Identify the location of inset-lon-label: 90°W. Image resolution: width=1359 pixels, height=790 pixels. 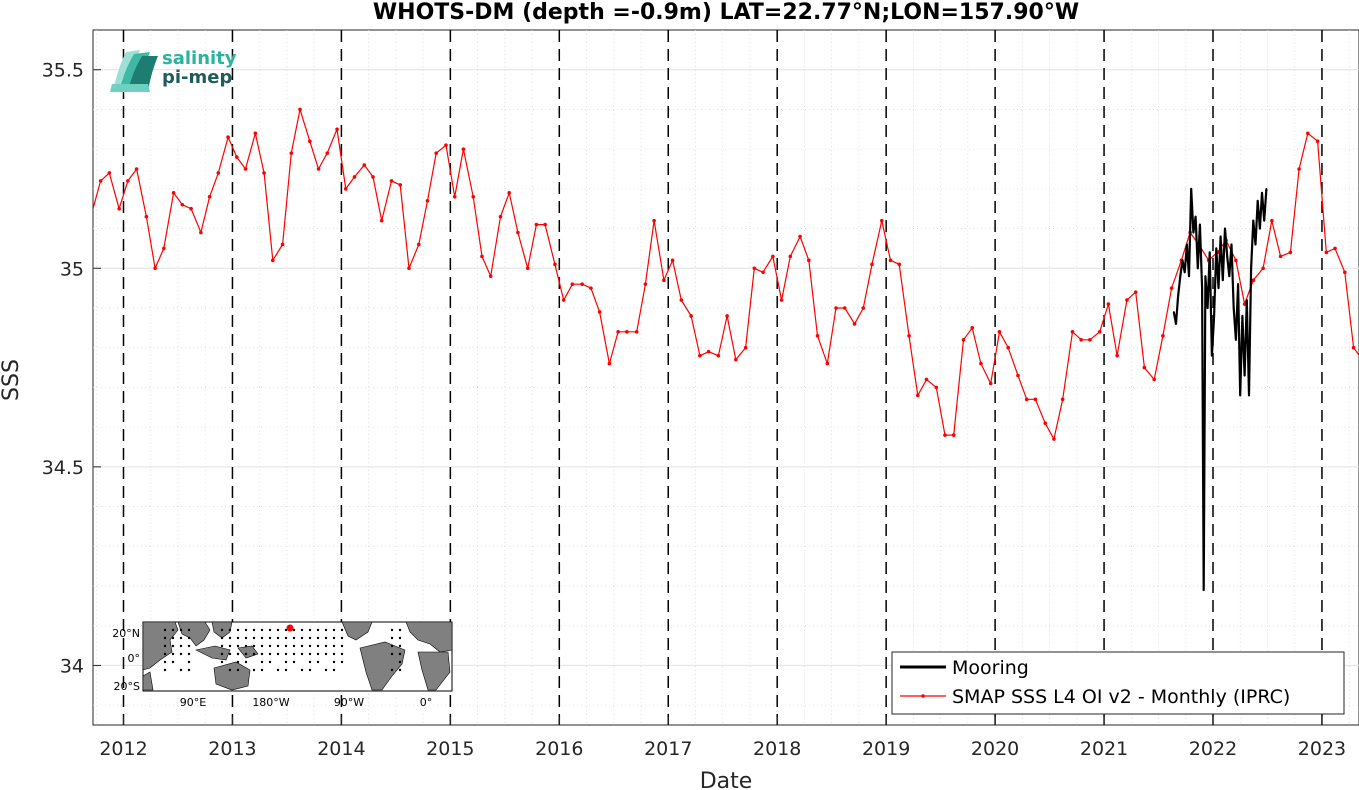
(349, 702).